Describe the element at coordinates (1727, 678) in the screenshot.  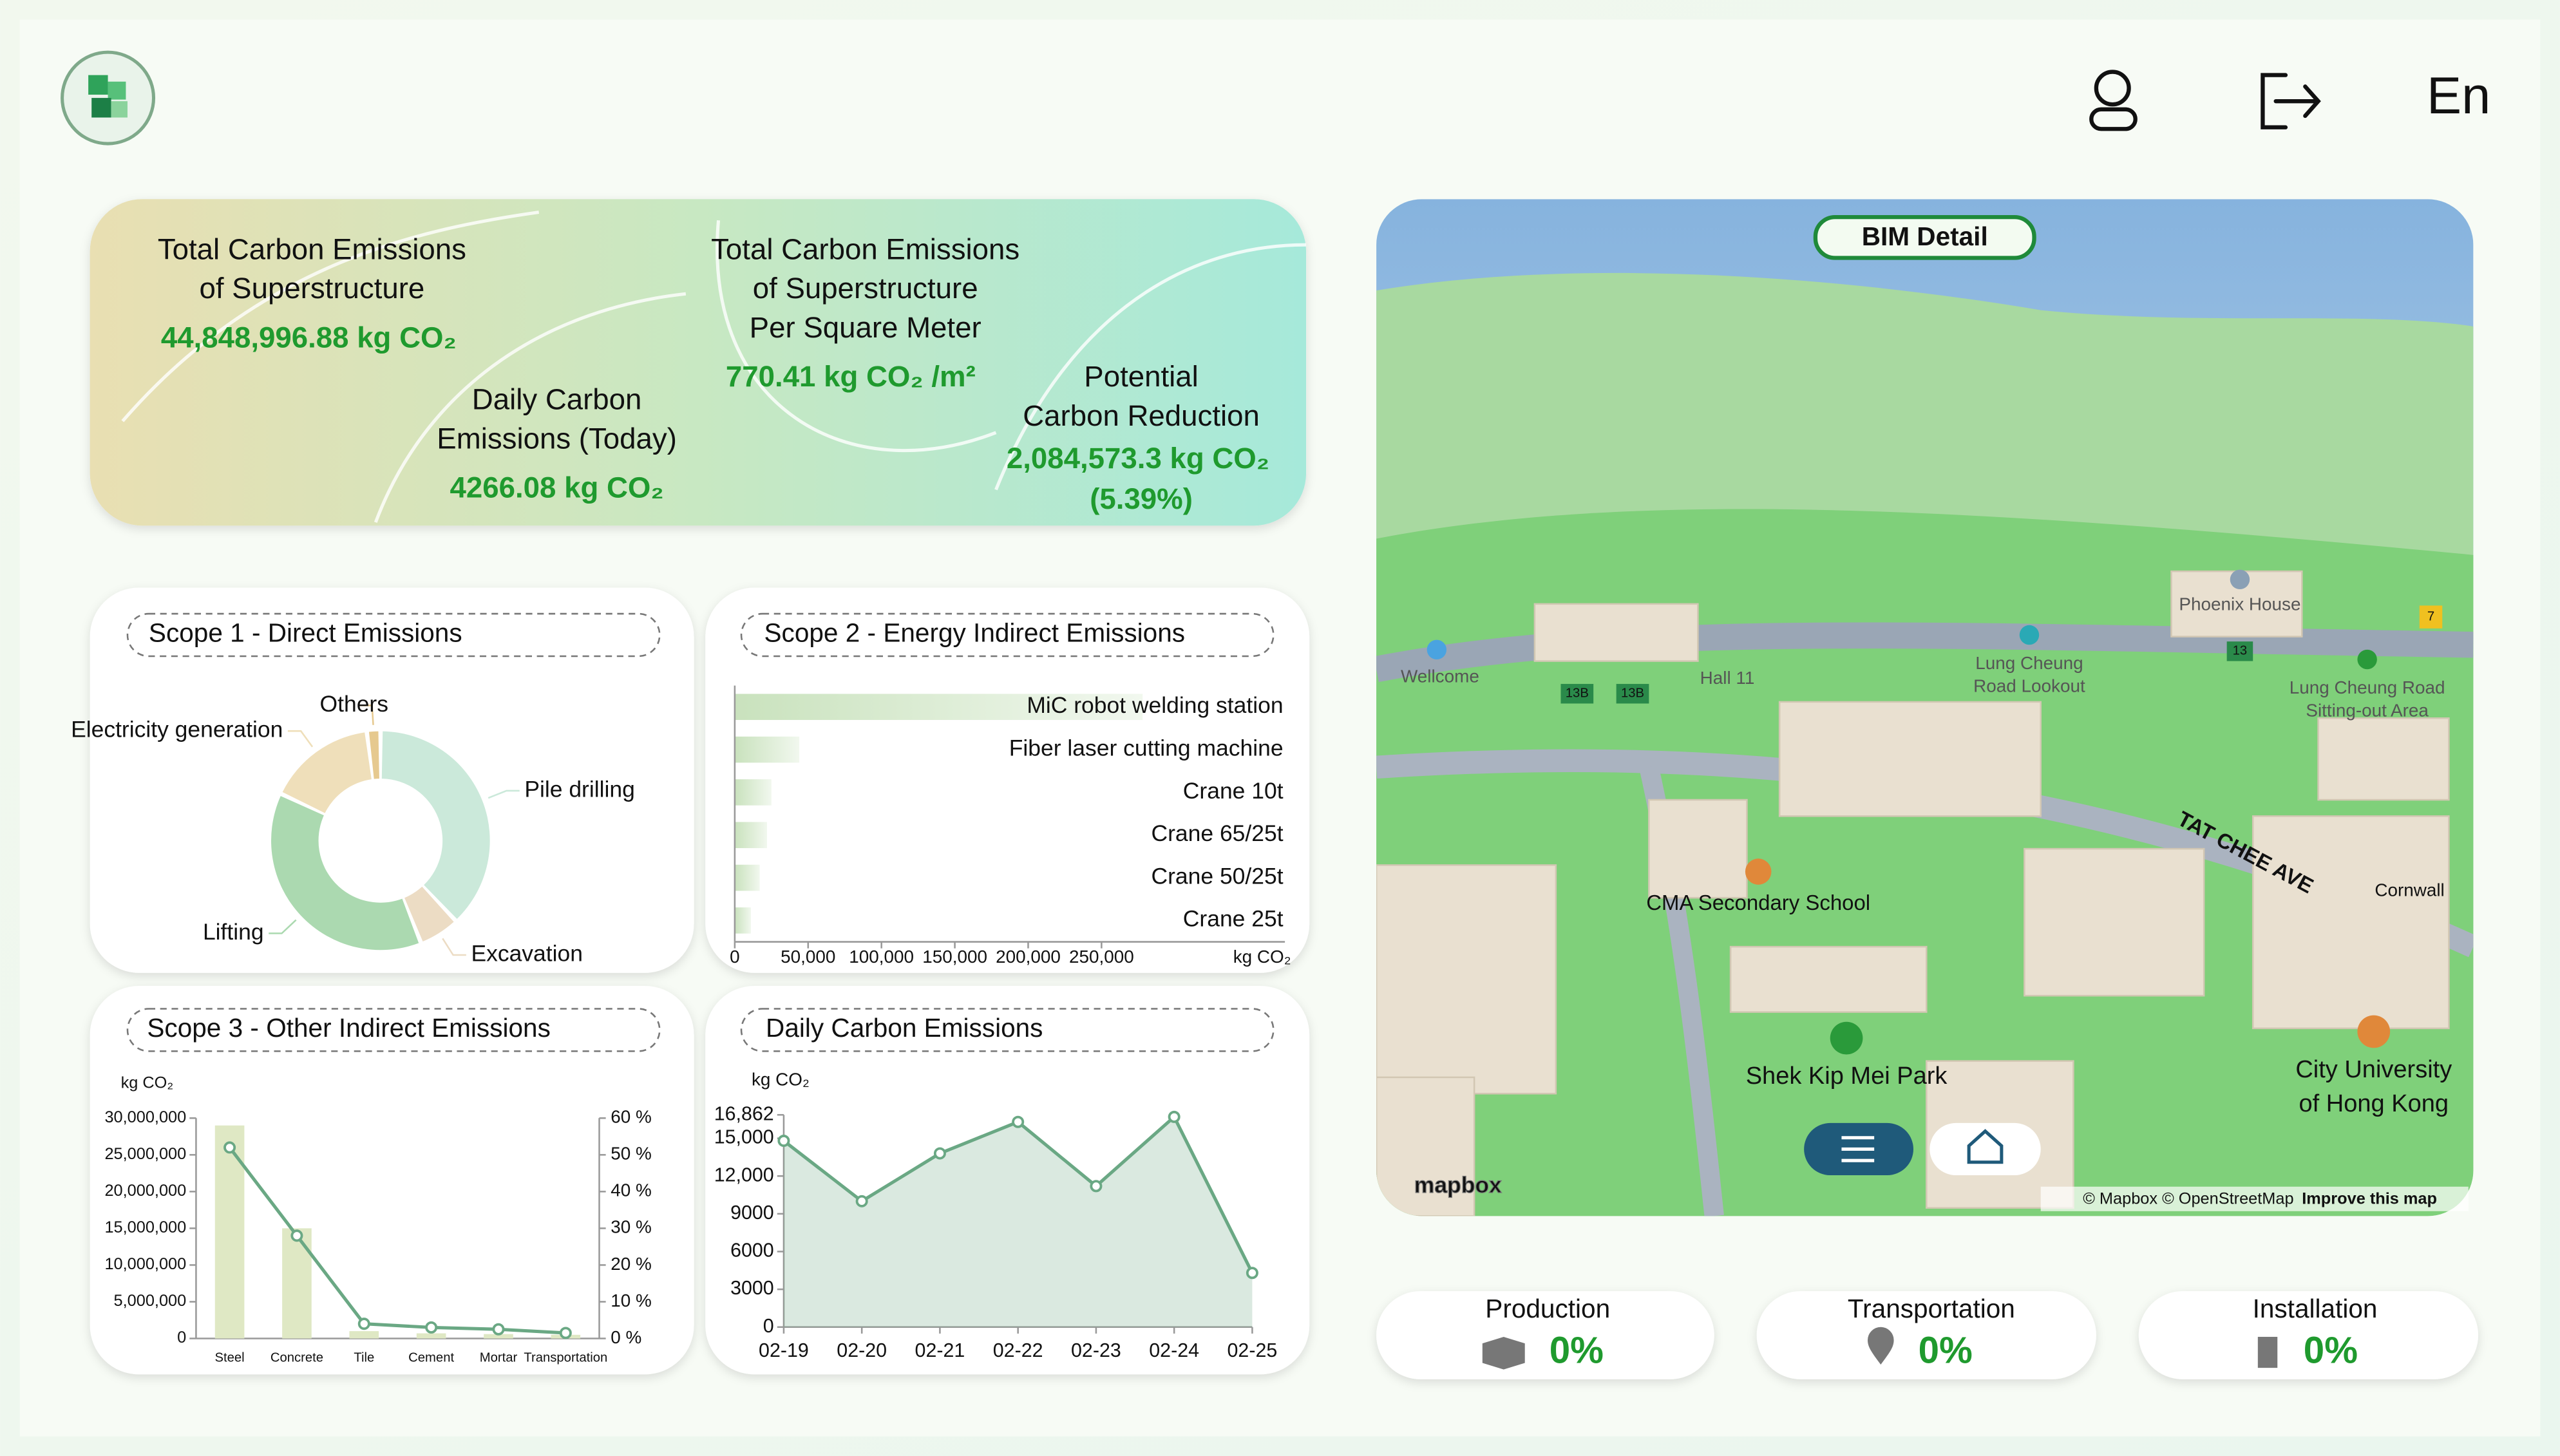
I see `map-label: Hall 11` at that location.